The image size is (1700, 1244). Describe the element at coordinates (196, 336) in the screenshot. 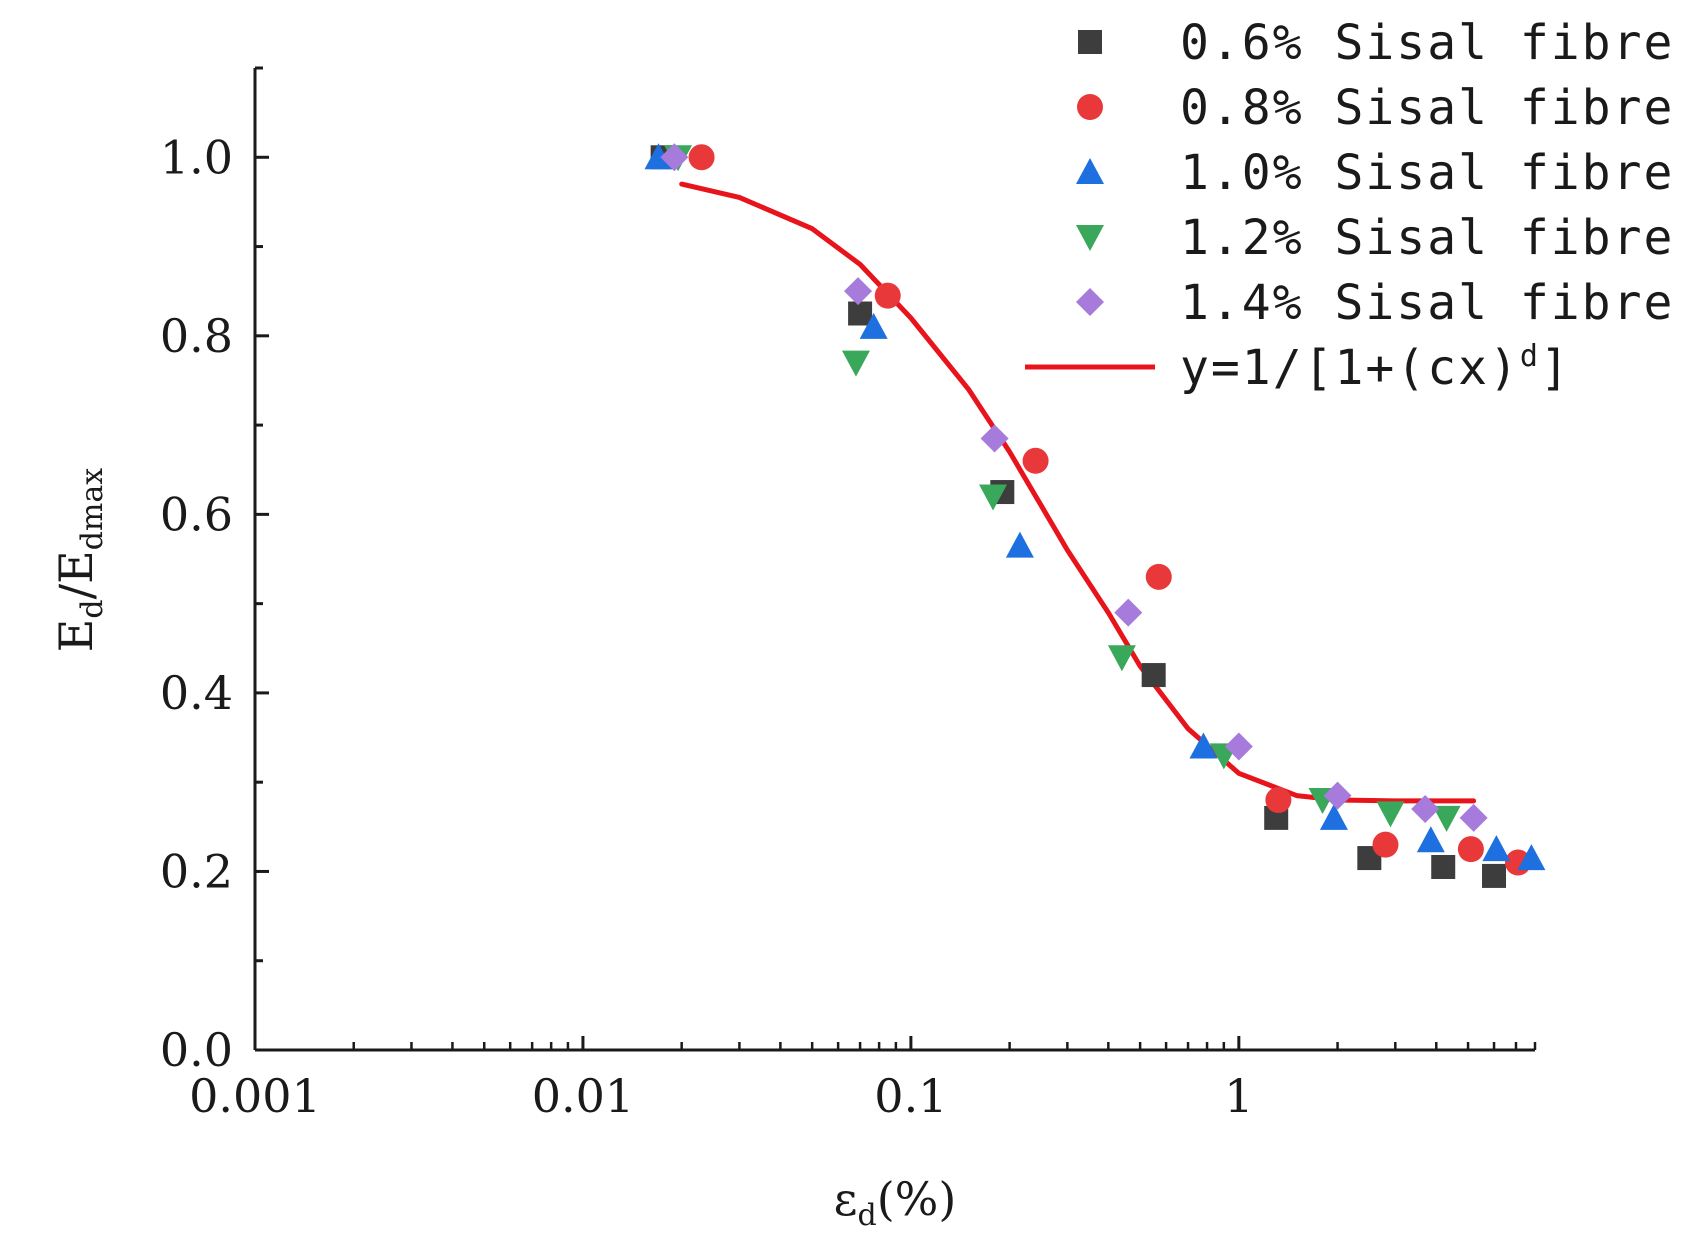

I see `y-tick-label: 0.8` at that location.